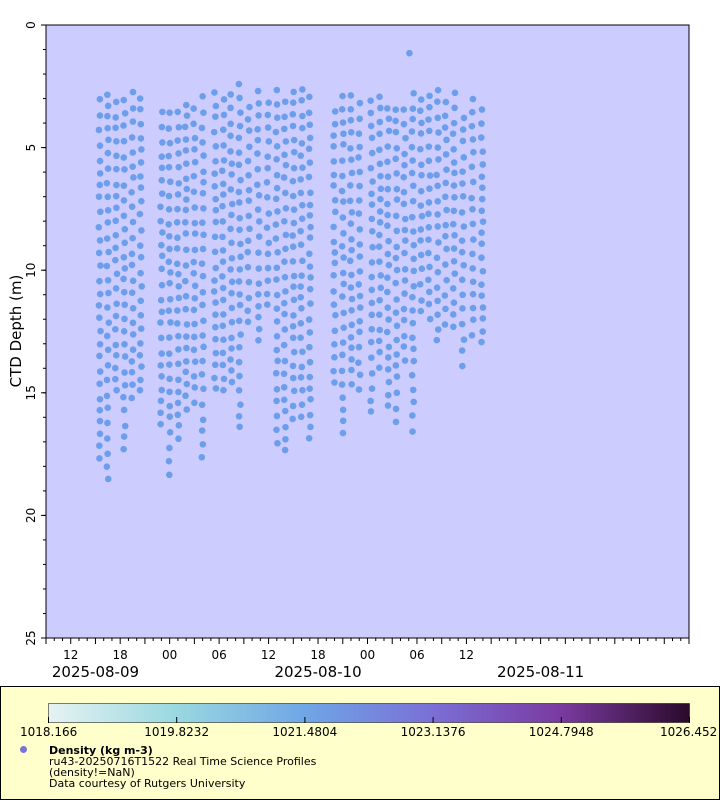 The image size is (720, 800). Describe the element at coordinates (369, 713) in the screenshot. I see `colorbar` at that location.